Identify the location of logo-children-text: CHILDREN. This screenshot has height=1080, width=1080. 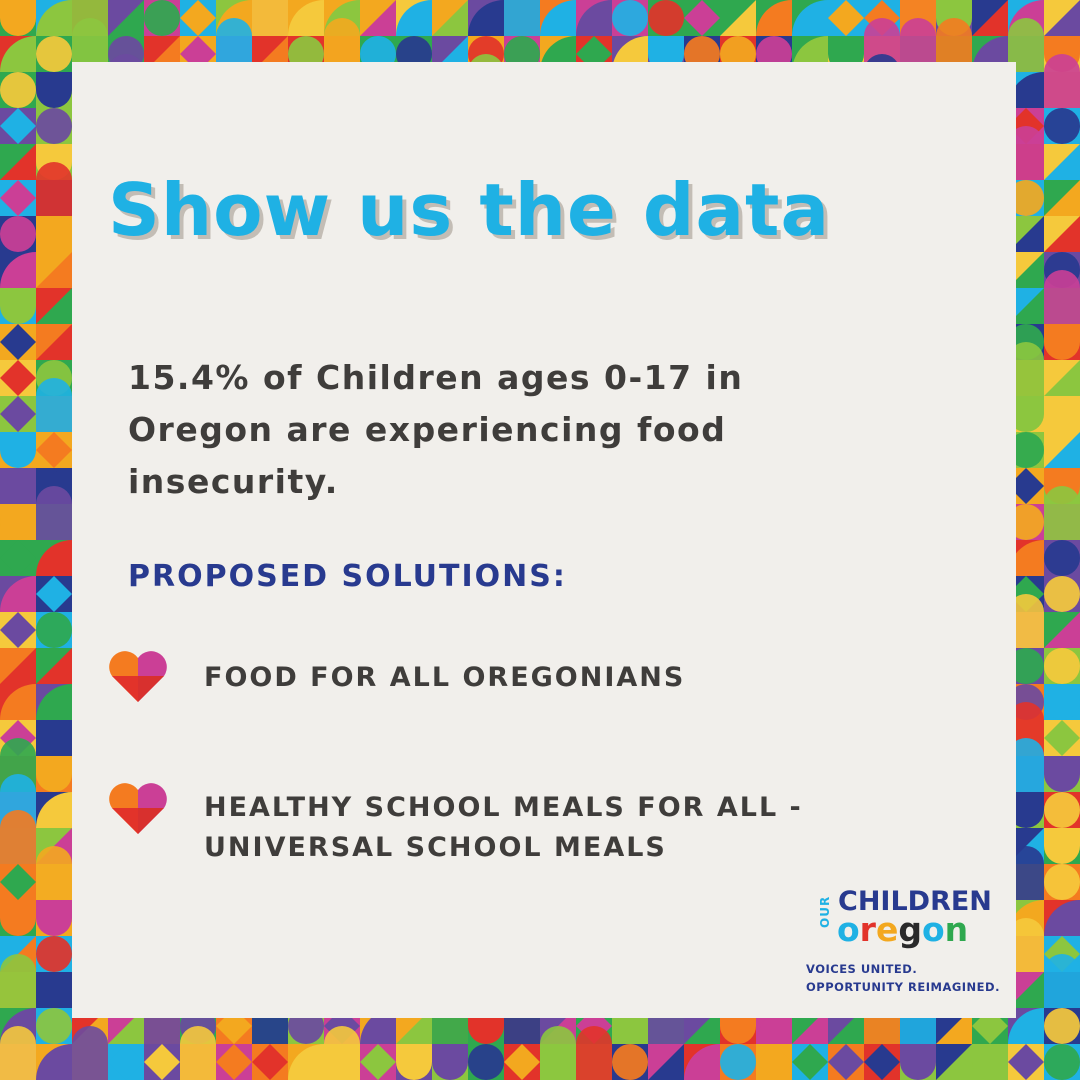
(915, 901).